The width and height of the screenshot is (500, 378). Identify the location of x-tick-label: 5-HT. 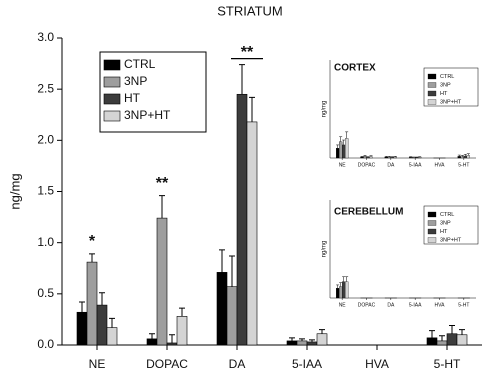
(447, 364).